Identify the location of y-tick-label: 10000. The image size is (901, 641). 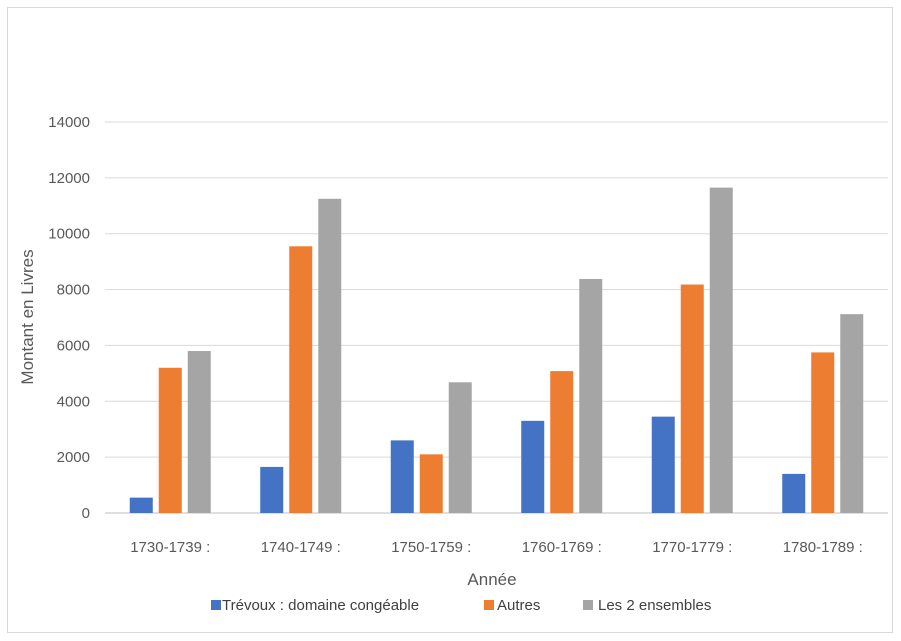
(69, 234).